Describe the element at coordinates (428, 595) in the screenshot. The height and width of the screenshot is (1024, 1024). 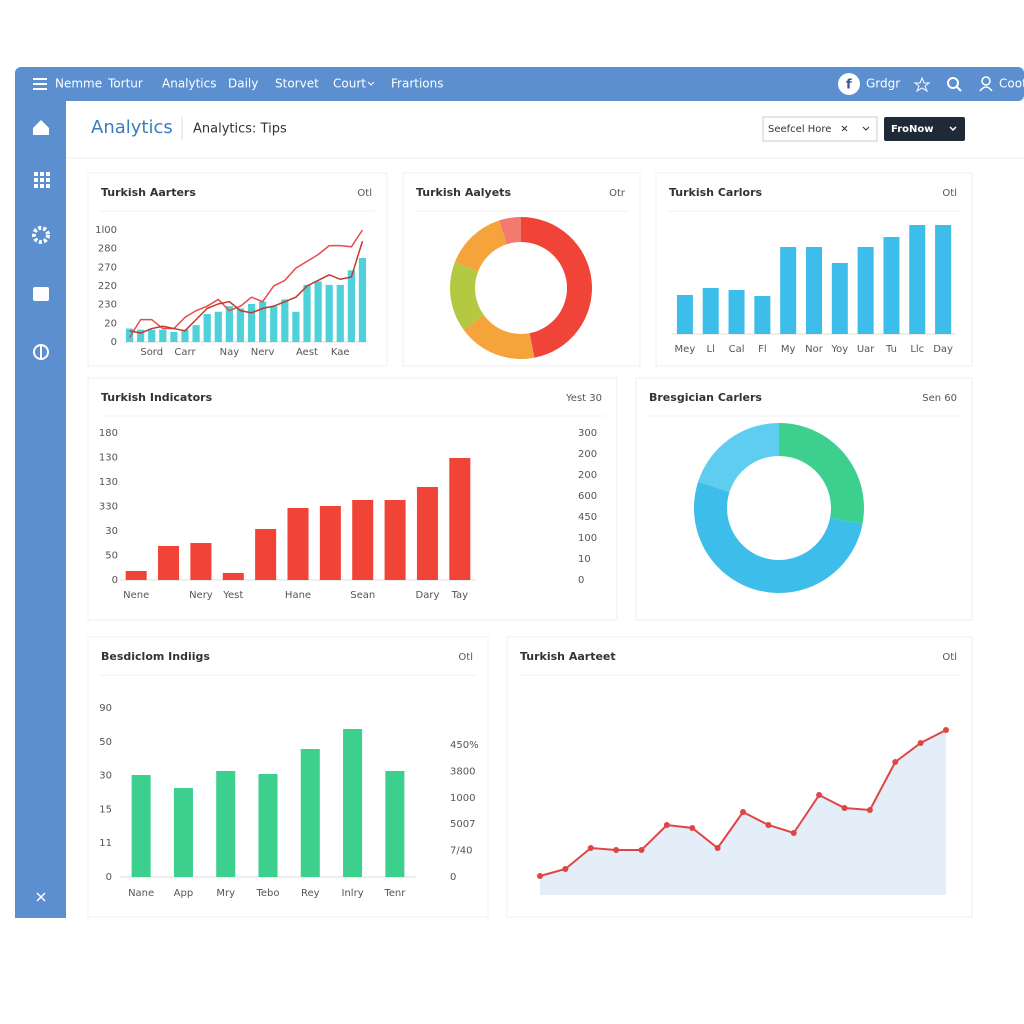
I see `x-tick-label: Dary` at that location.